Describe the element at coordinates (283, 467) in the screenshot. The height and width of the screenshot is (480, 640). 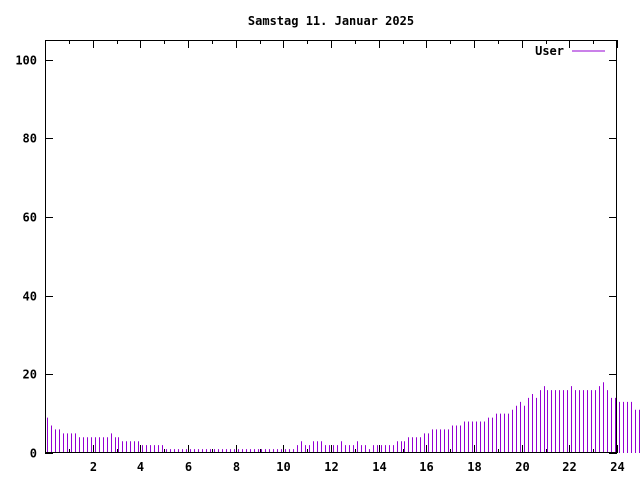
I see `x-tick-label: 10` at that location.